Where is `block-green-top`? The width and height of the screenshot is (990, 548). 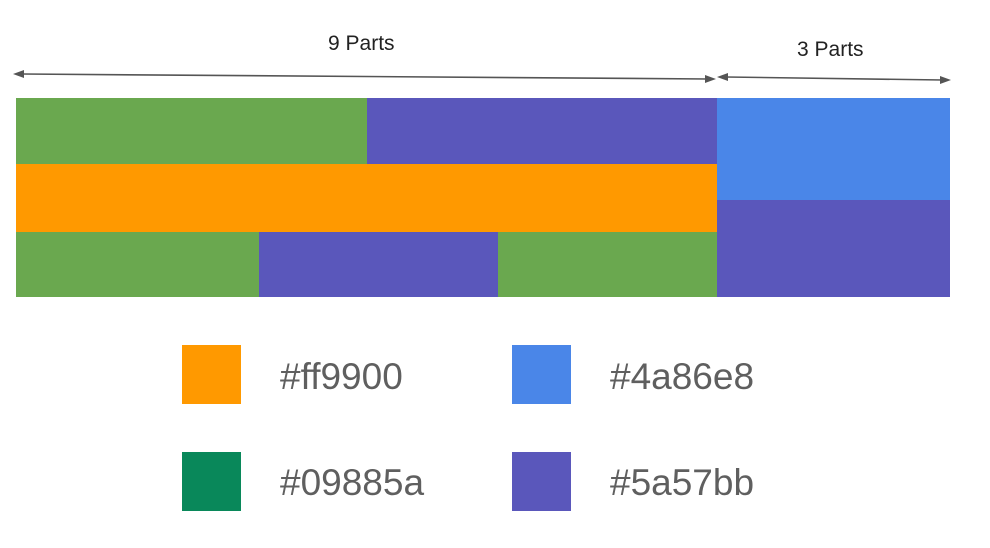
block-green-top is located at coordinates (191, 131).